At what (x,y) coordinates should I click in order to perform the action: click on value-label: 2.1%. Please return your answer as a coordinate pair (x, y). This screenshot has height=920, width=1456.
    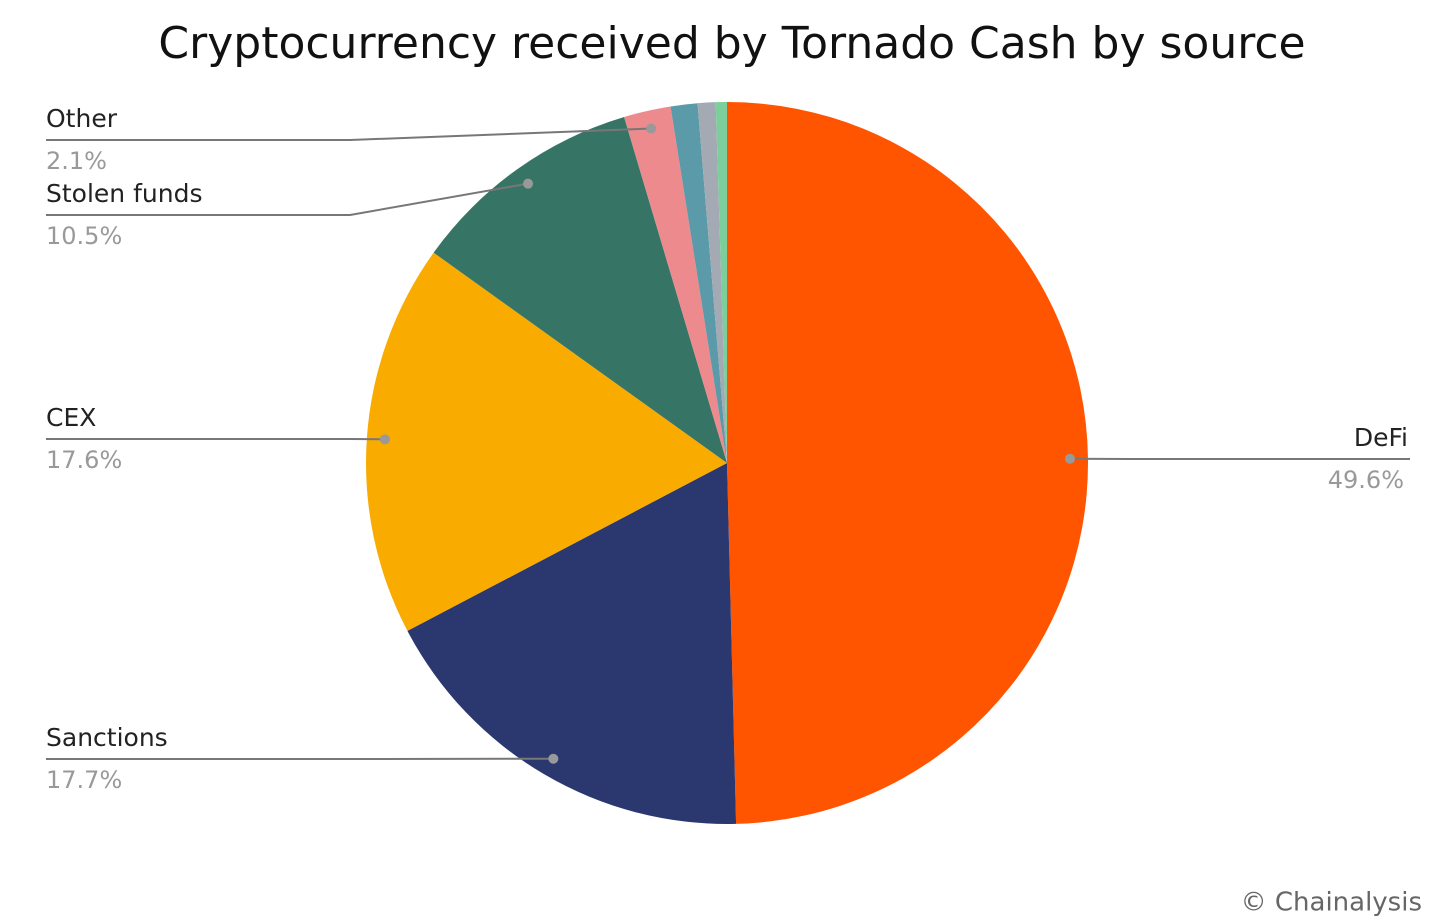
    Looking at the image, I should click on (76, 161).